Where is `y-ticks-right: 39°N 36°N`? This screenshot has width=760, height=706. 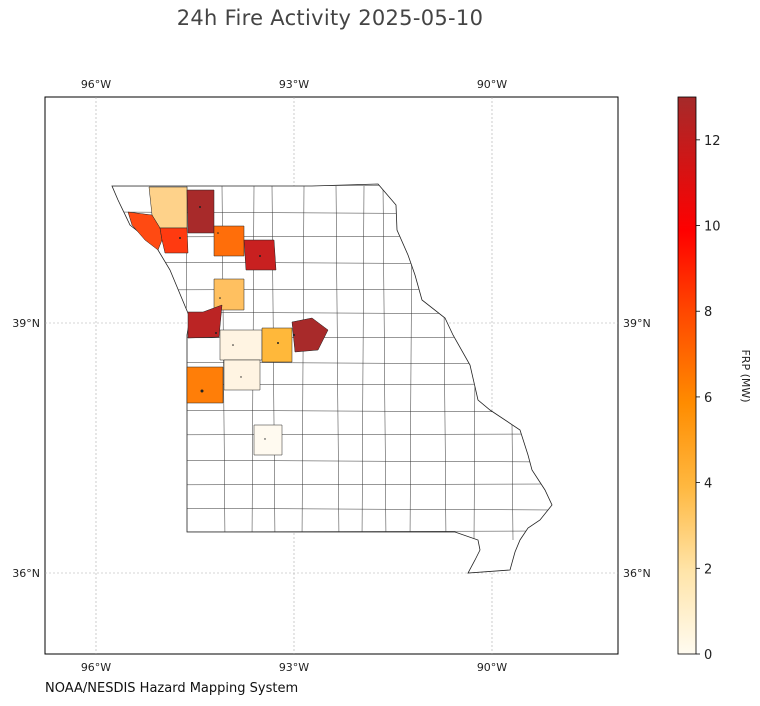 y-ticks-right: 39°N 36°N is located at coordinates (637, 448).